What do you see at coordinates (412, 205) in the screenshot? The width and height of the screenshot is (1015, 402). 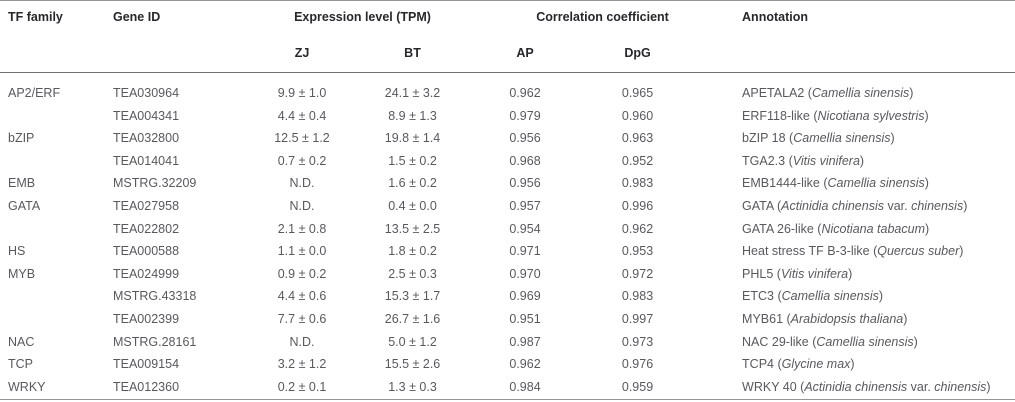 I see `cell-bt: 0.4 ± 0.0` at bounding box center [412, 205].